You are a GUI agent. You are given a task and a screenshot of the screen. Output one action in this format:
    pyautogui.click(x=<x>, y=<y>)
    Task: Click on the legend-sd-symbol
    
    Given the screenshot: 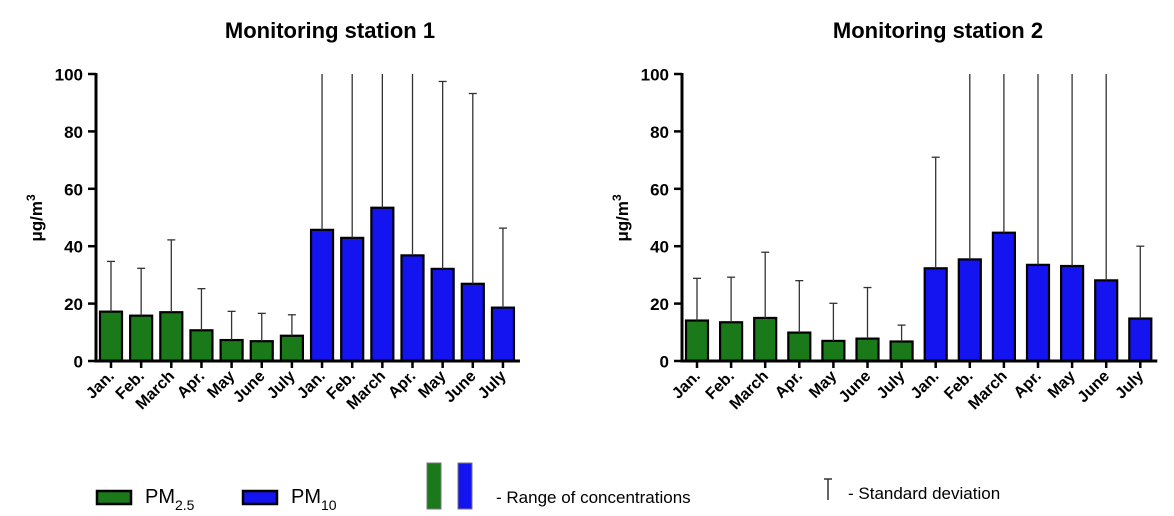 What is the action you would take?
    pyautogui.click(x=828, y=489)
    